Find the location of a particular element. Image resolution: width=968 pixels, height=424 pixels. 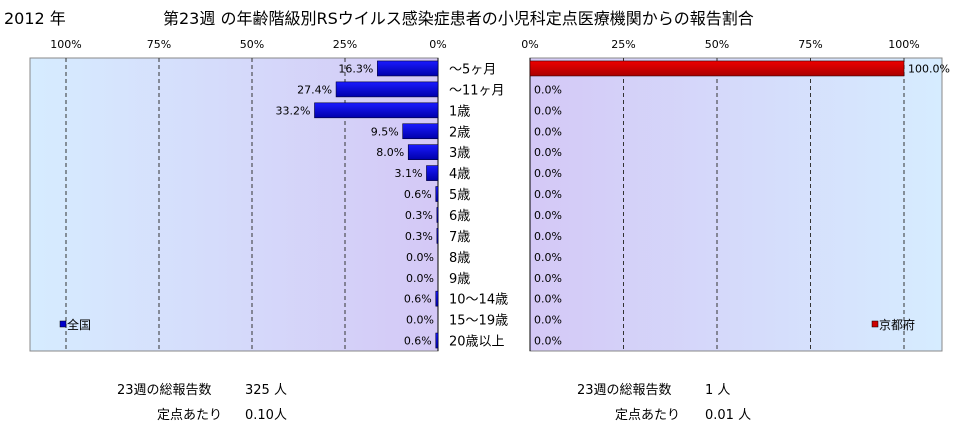

left-tick-label: 50% is located at coordinates (252, 44).